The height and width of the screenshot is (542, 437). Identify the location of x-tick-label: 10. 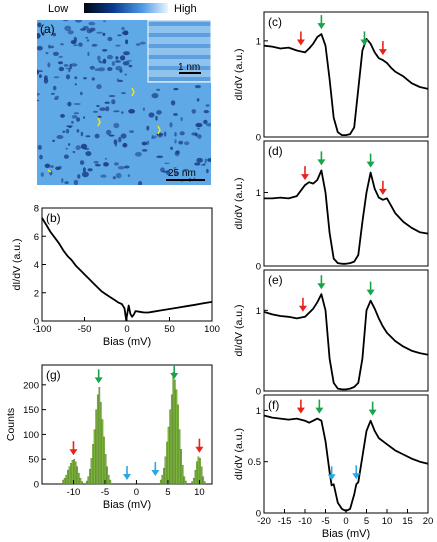
(199, 492).